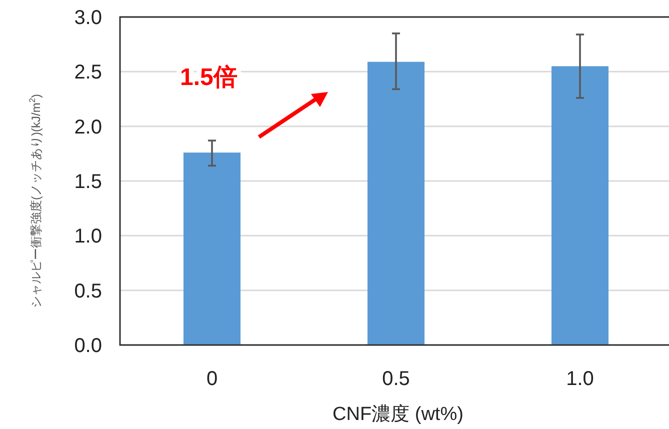 The width and height of the screenshot is (669, 429). Describe the element at coordinates (398, 414) in the screenshot. I see `x-axis-title: CNF濃度 (wt%)` at that location.